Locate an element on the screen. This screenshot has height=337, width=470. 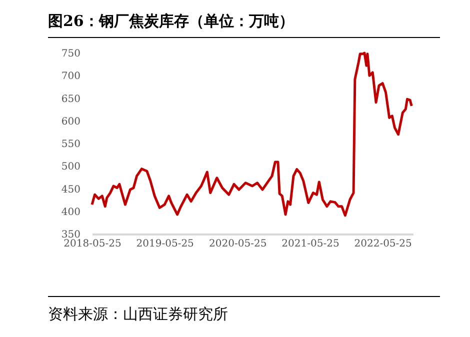
y-tick-label: 400 is located at coordinates (70, 212).